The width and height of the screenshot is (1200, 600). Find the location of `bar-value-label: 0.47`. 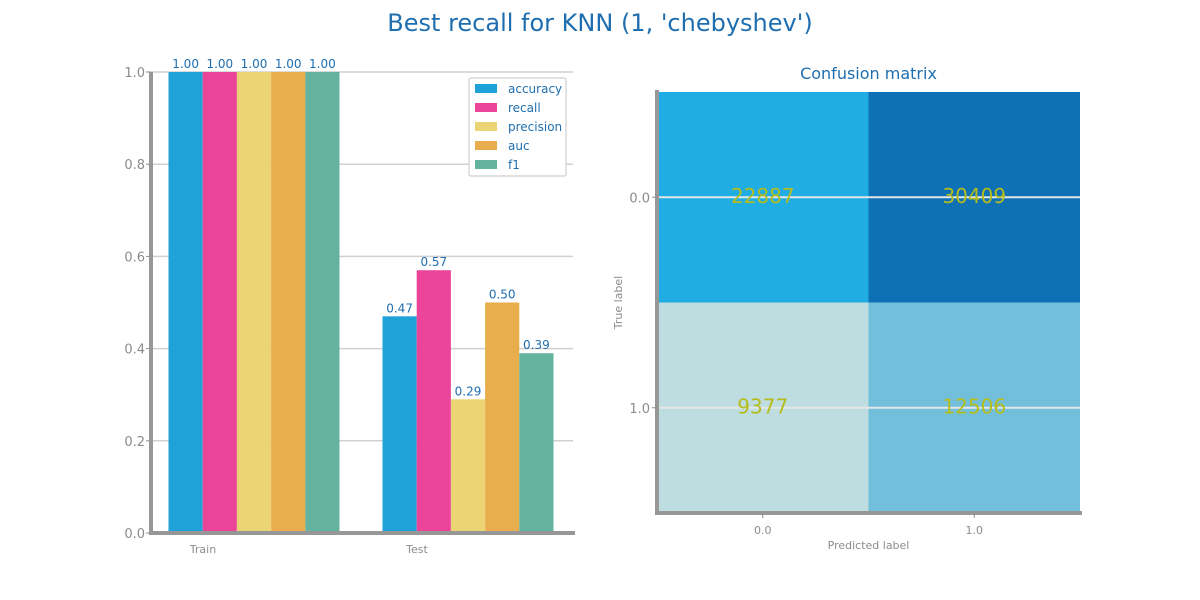

bar-value-label: 0.47 is located at coordinates (399, 308).